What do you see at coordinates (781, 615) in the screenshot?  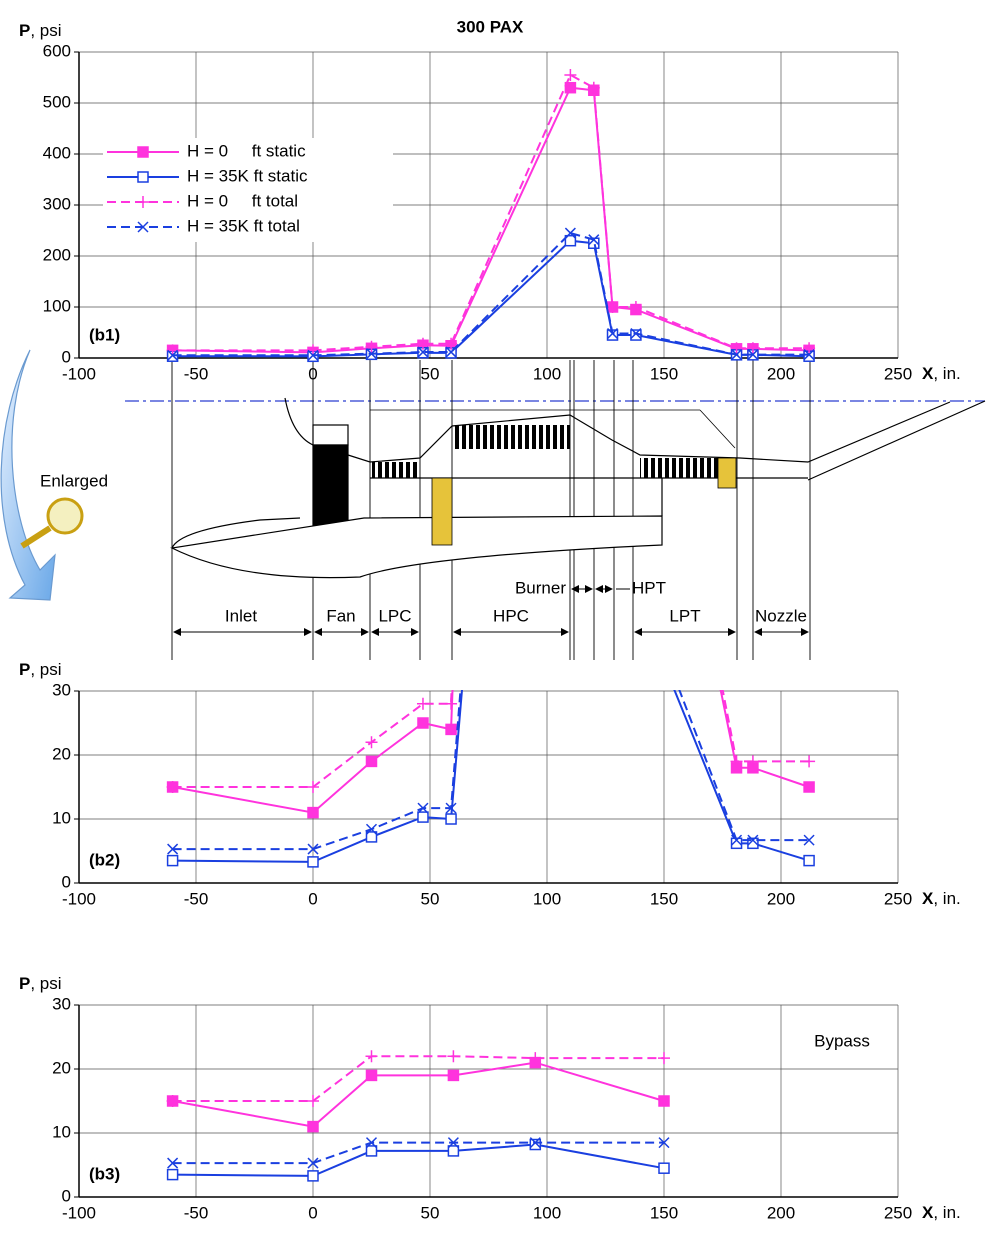 I see `component-label: Nozzle` at bounding box center [781, 615].